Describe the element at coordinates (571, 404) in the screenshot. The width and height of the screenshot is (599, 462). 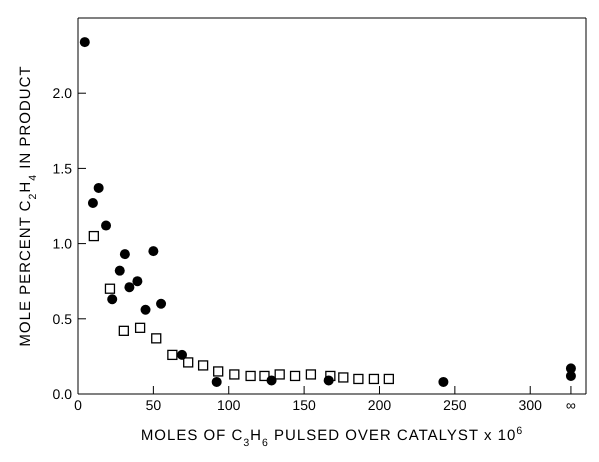
I see `x-tick-label: ∞` at that location.